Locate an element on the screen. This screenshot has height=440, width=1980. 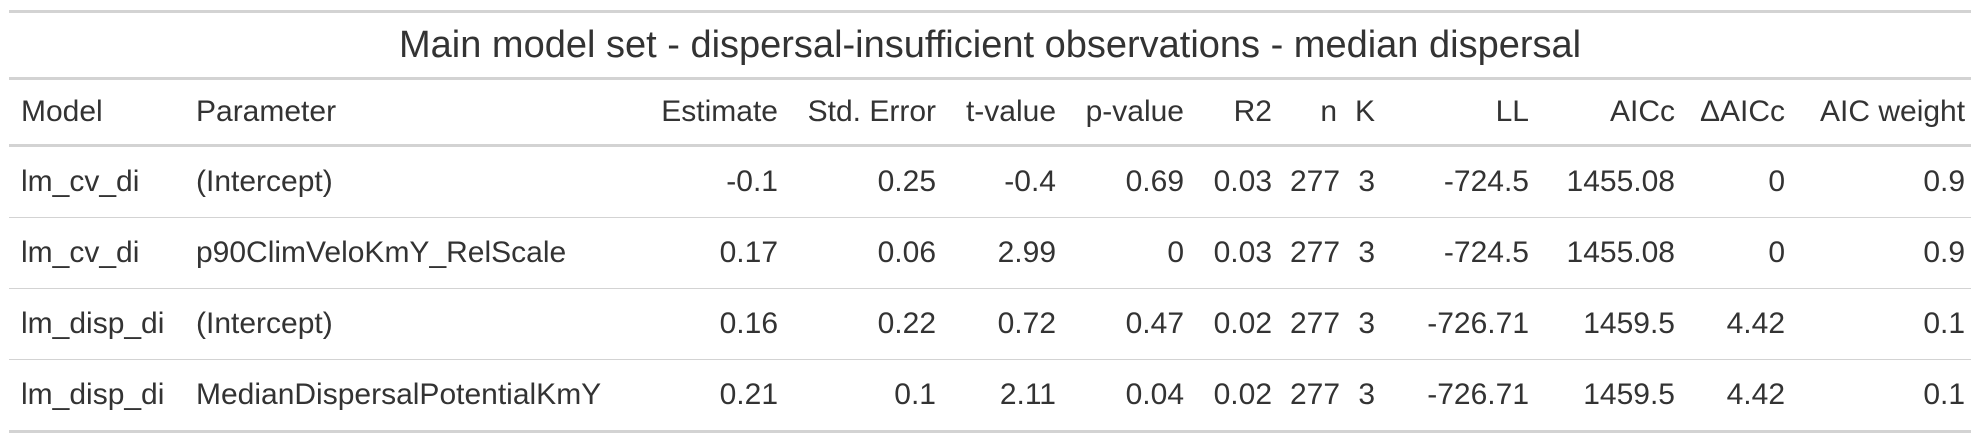
cell-std-error: 0.06 is located at coordinates (863, 253).